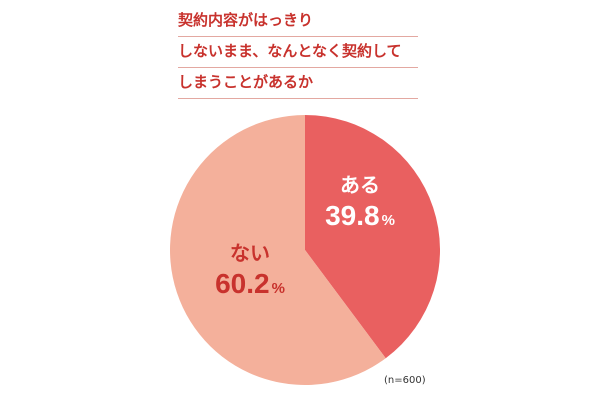  What do you see at coordinates (360, 185) in the screenshot?
I see `slice-label-aru: ある` at bounding box center [360, 185].